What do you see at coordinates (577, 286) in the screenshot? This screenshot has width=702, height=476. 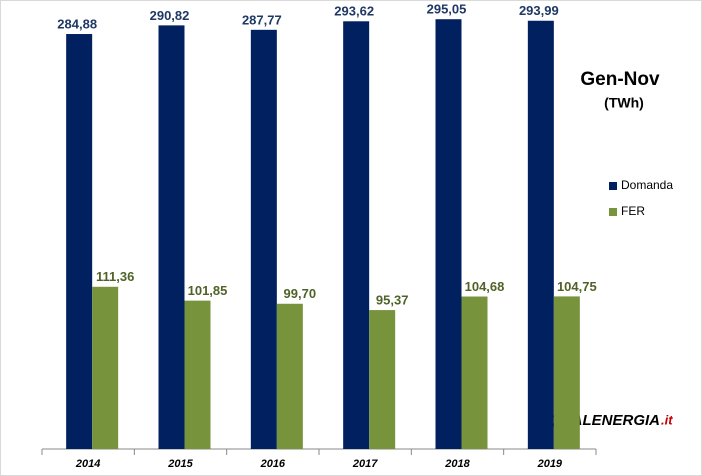 I see `value-label: 104,75` at bounding box center [577, 286].